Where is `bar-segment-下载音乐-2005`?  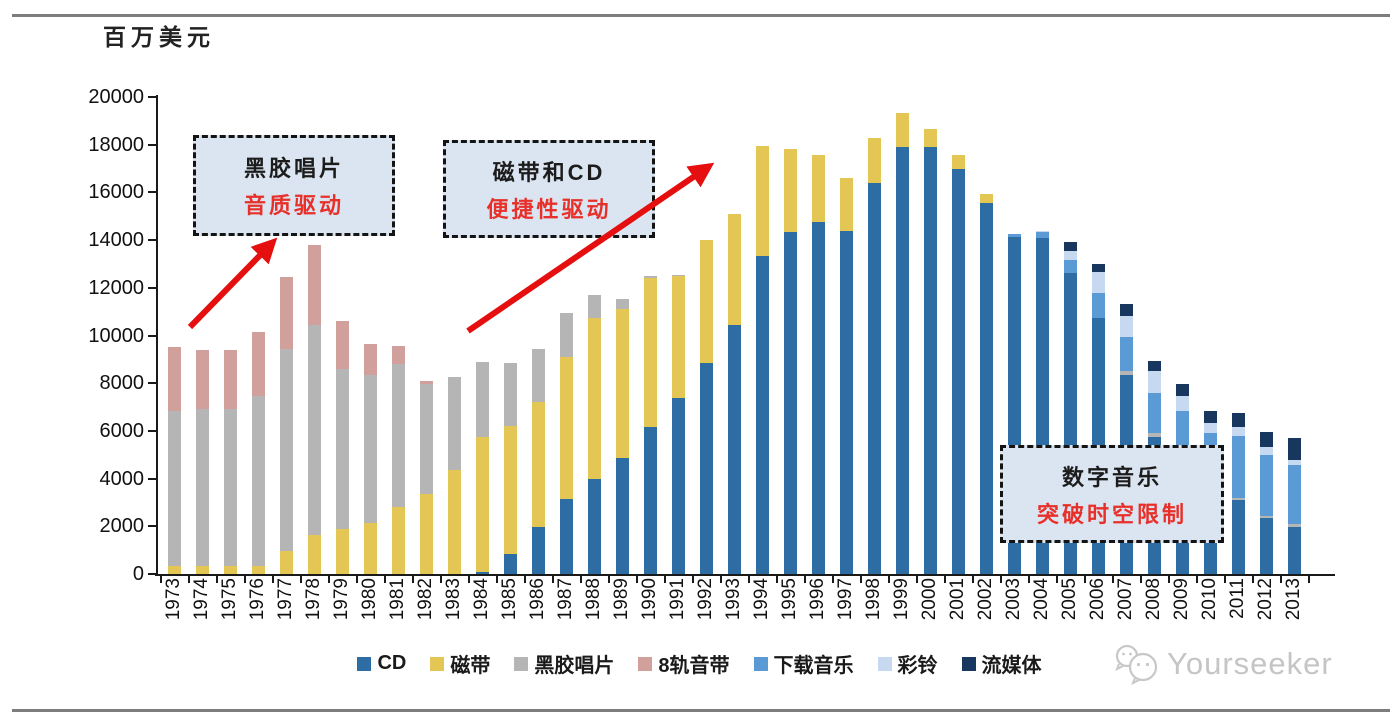
bar-segment-下载音乐-2005 is located at coordinates (1070, 267).